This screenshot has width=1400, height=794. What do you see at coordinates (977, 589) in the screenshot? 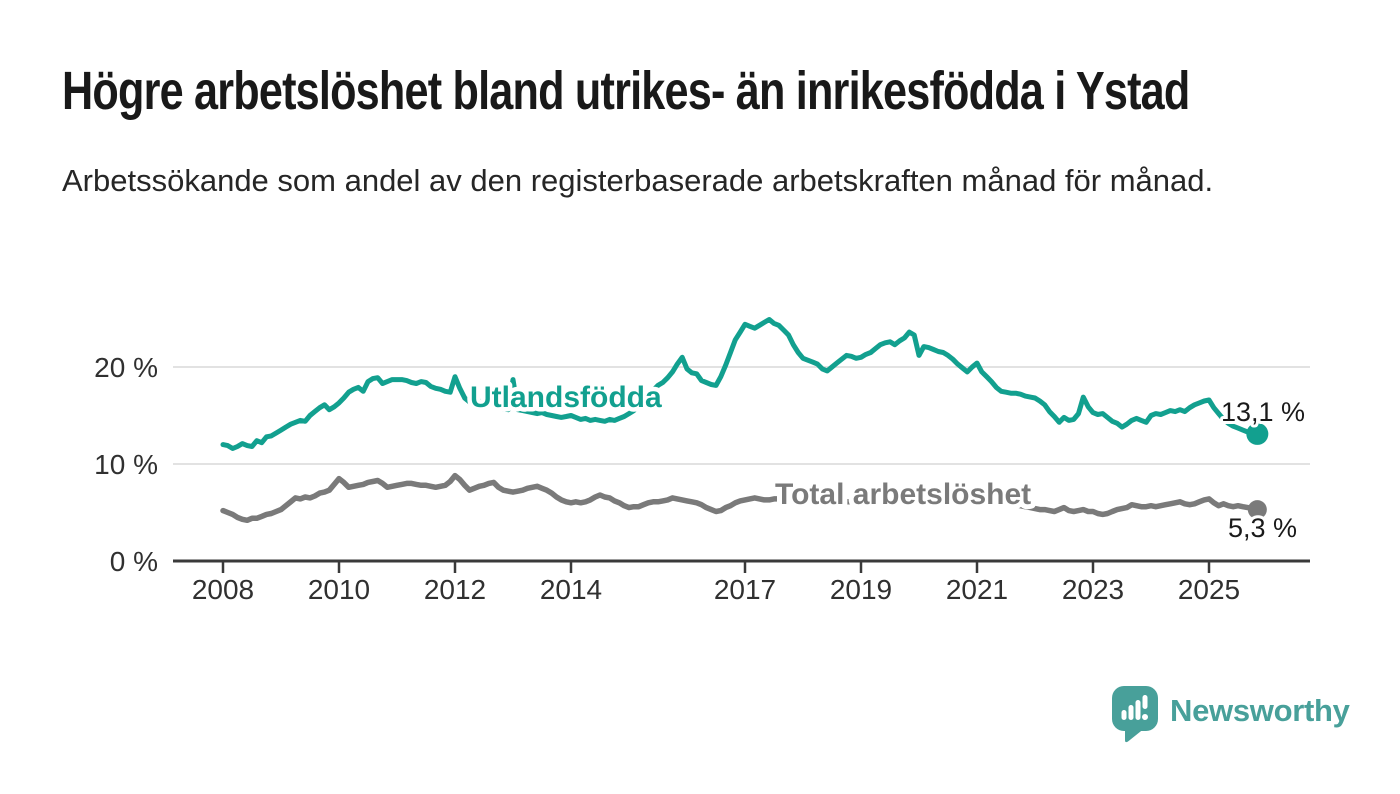
I see `x-tick-label-2021: 2021` at bounding box center [977, 589].